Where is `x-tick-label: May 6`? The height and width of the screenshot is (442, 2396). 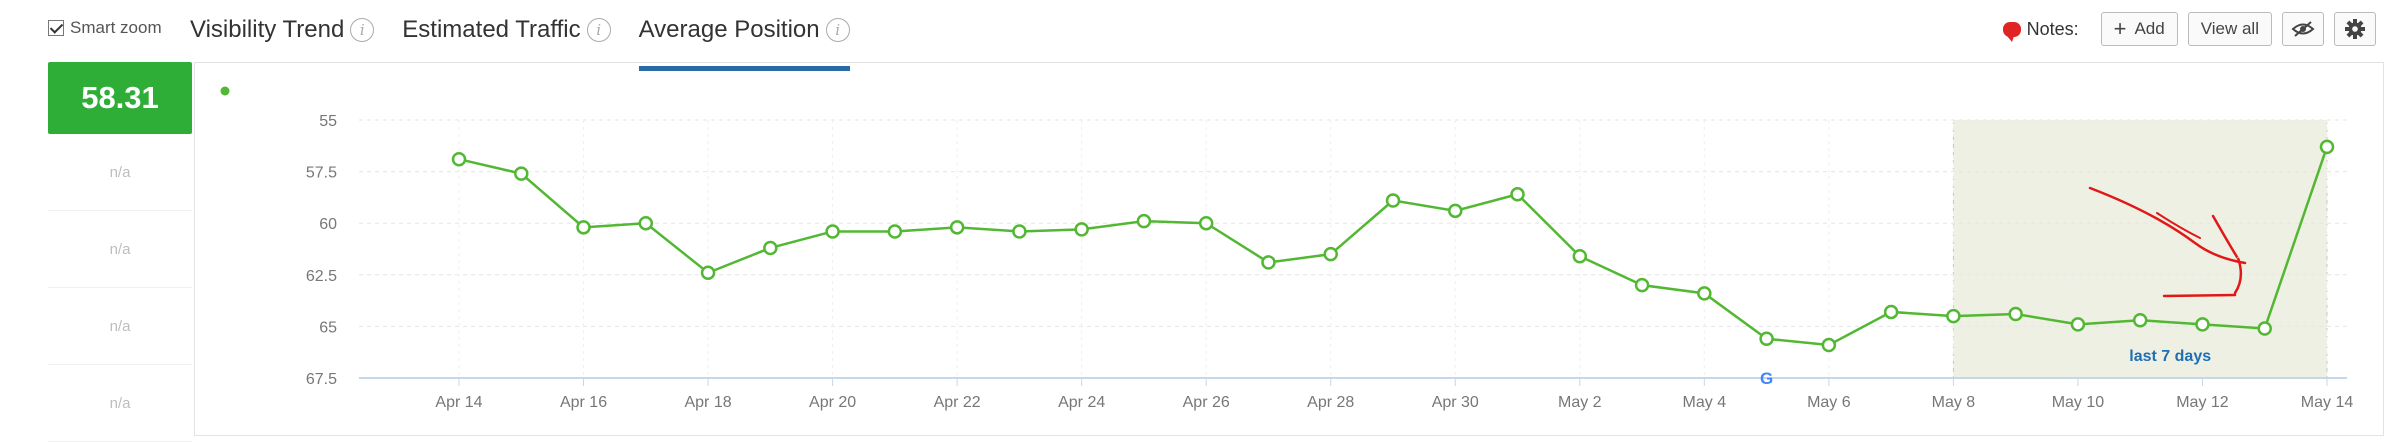
x-tick-label: May 6 is located at coordinates (1829, 402).